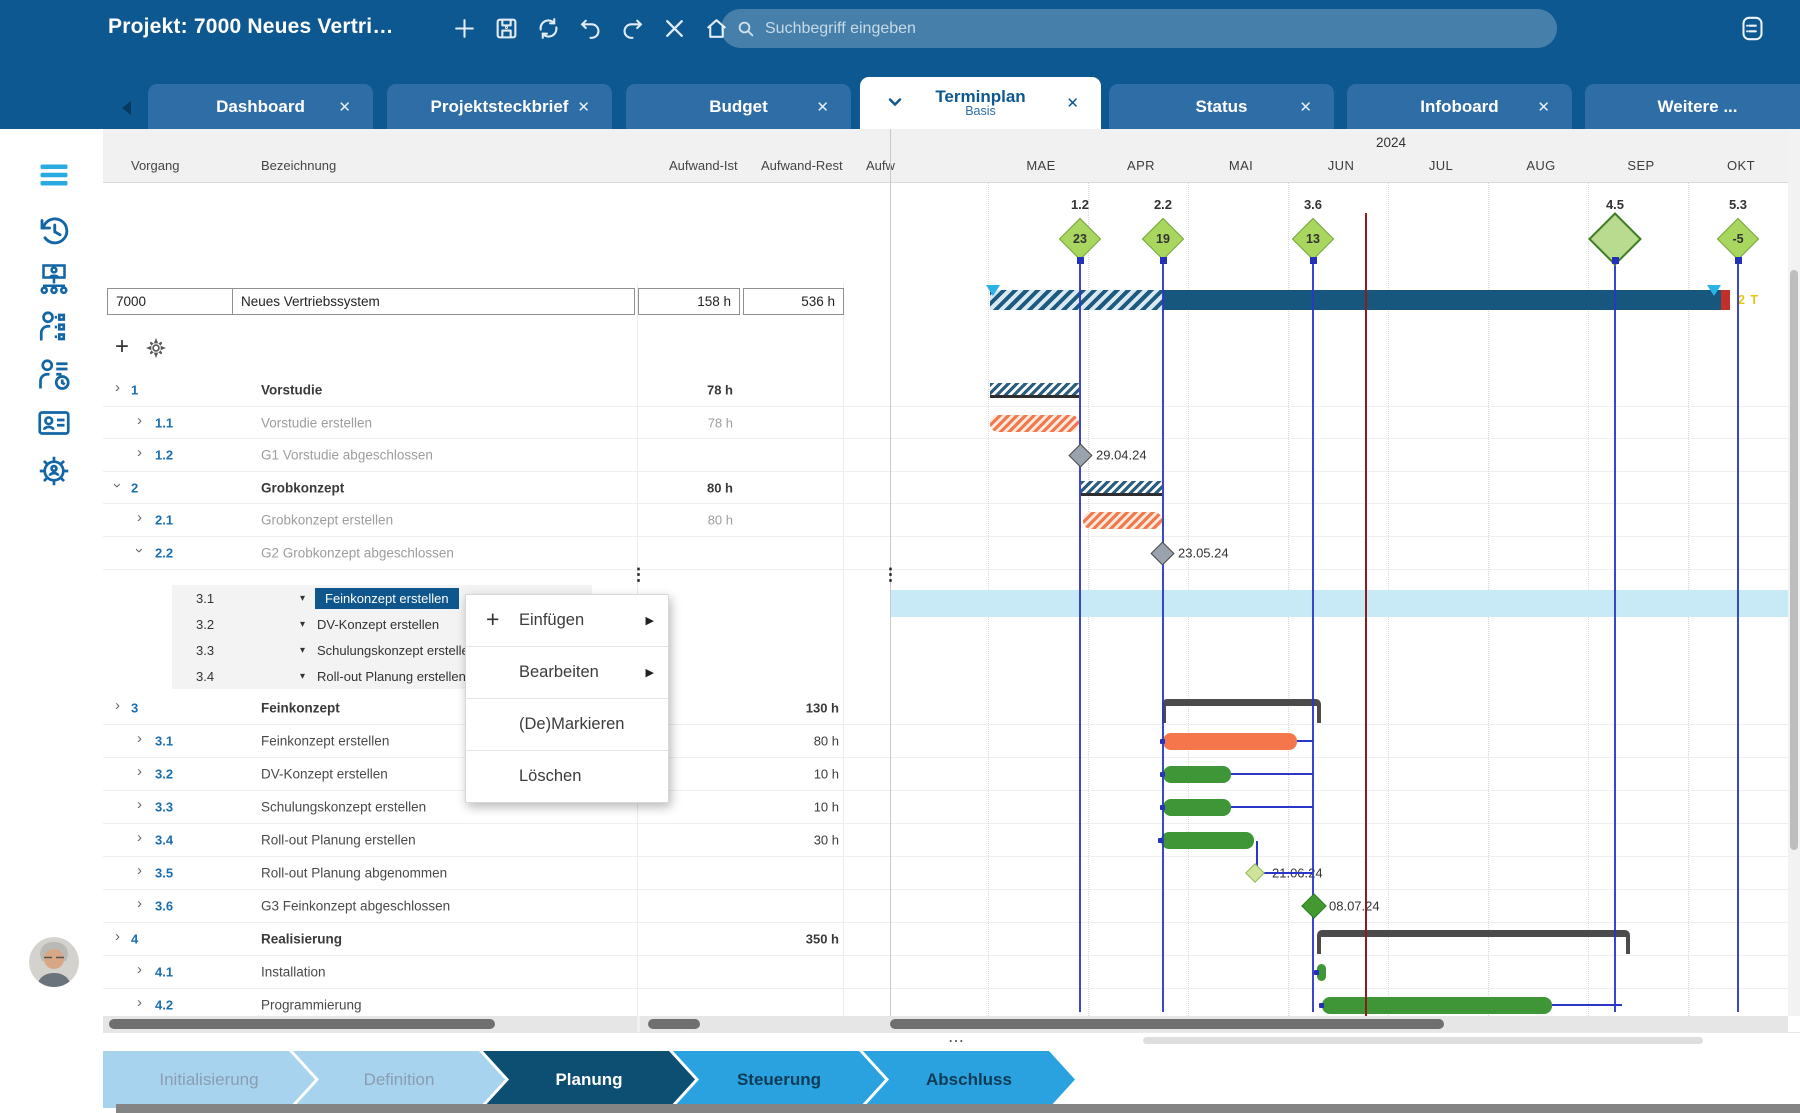  What do you see at coordinates (1313, 239) in the screenshot?
I see `milestone-diamond: 13` at bounding box center [1313, 239].